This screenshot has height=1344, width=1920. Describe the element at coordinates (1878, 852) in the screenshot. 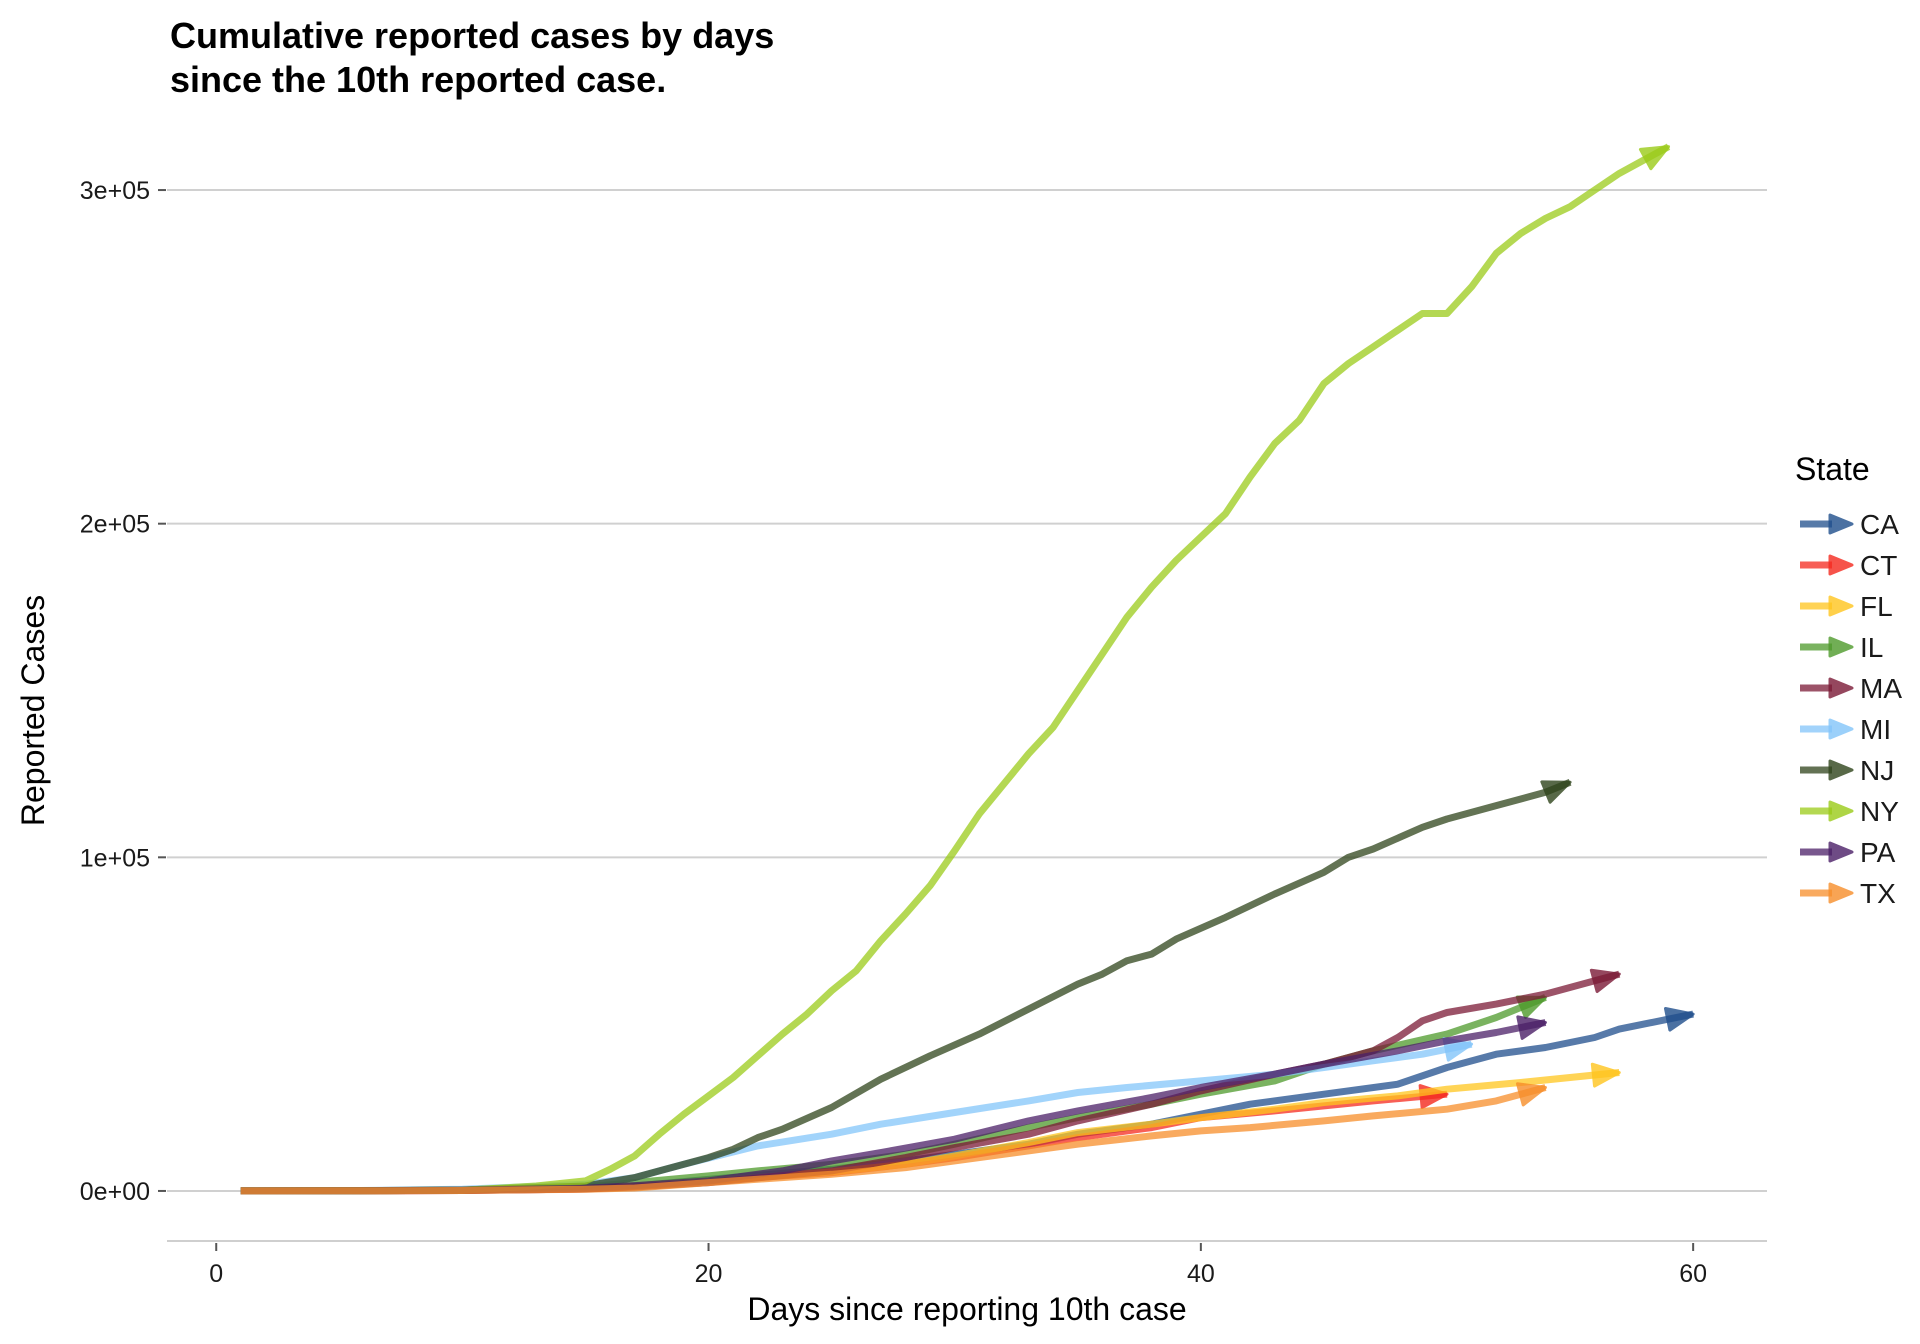

I see `legend-label: PA` at that location.